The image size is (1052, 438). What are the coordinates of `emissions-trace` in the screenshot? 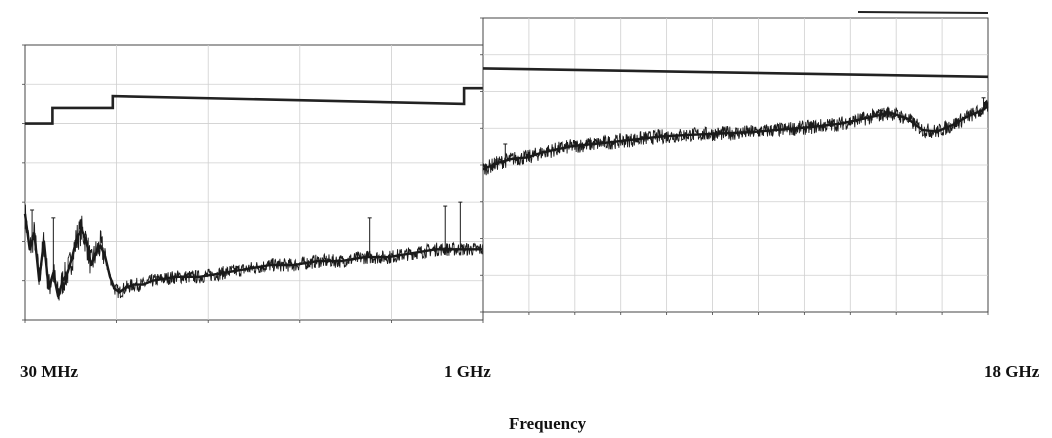 It's located at (735, 137).